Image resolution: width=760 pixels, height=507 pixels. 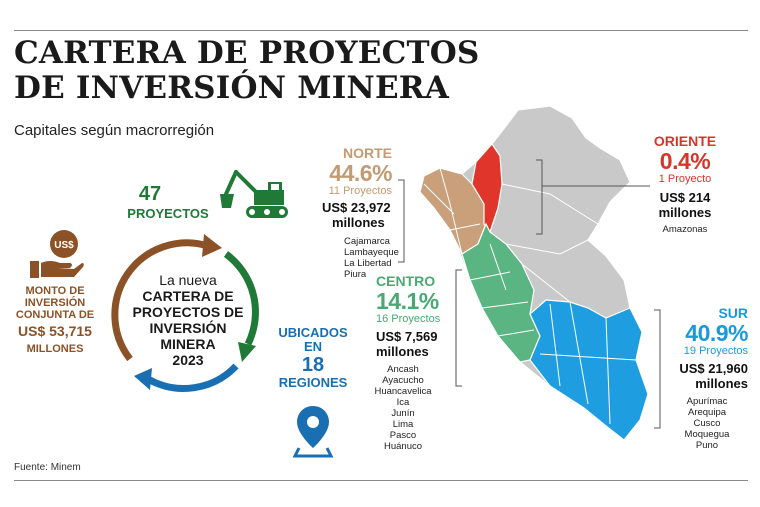 I want to click on oriente-list-item: Amazonas, so click(x=685, y=229).